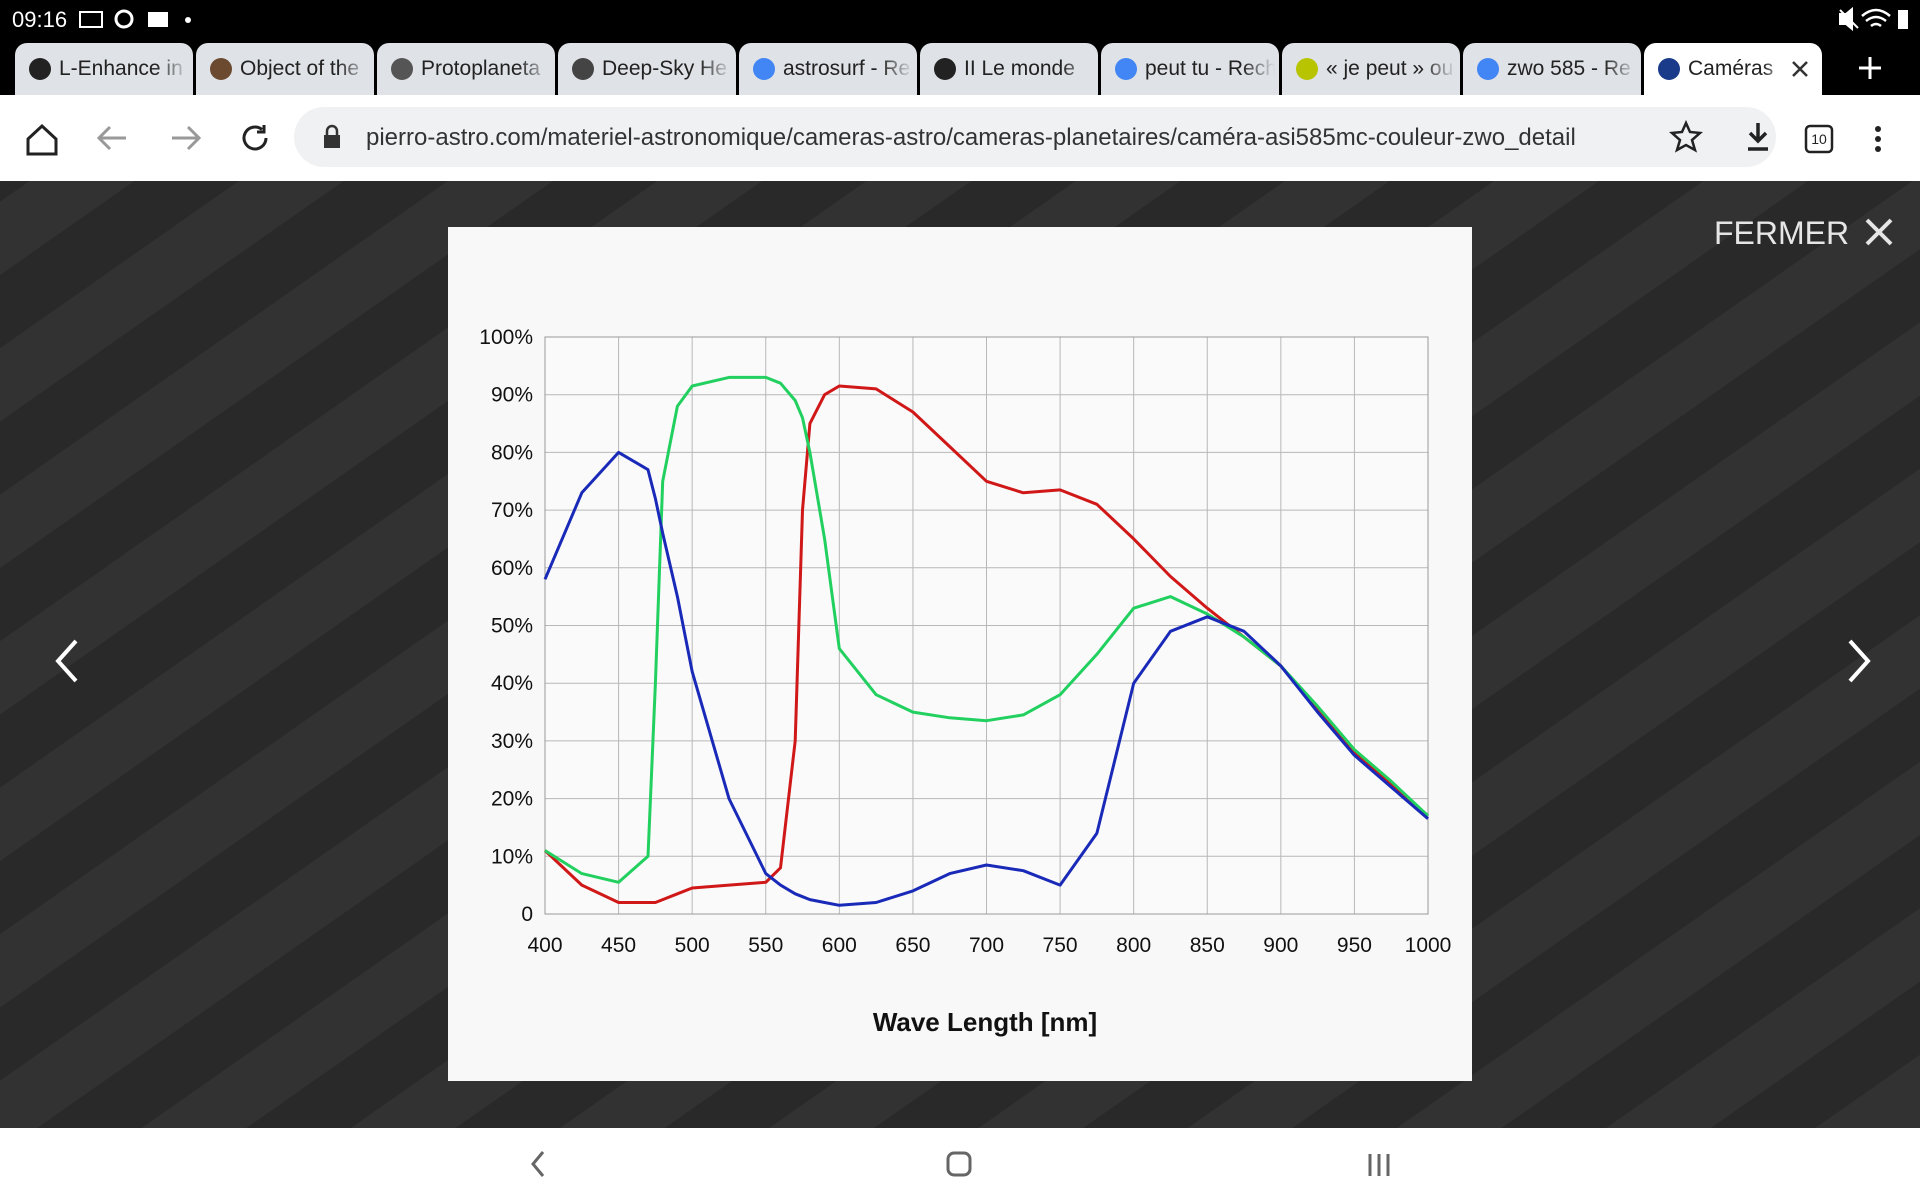 Image resolution: width=1920 pixels, height=1200 pixels. What do you see at coordinates (527, 914) in the screenshot?
I see `y-tick-label: 0` at bounding box center [527, 914].